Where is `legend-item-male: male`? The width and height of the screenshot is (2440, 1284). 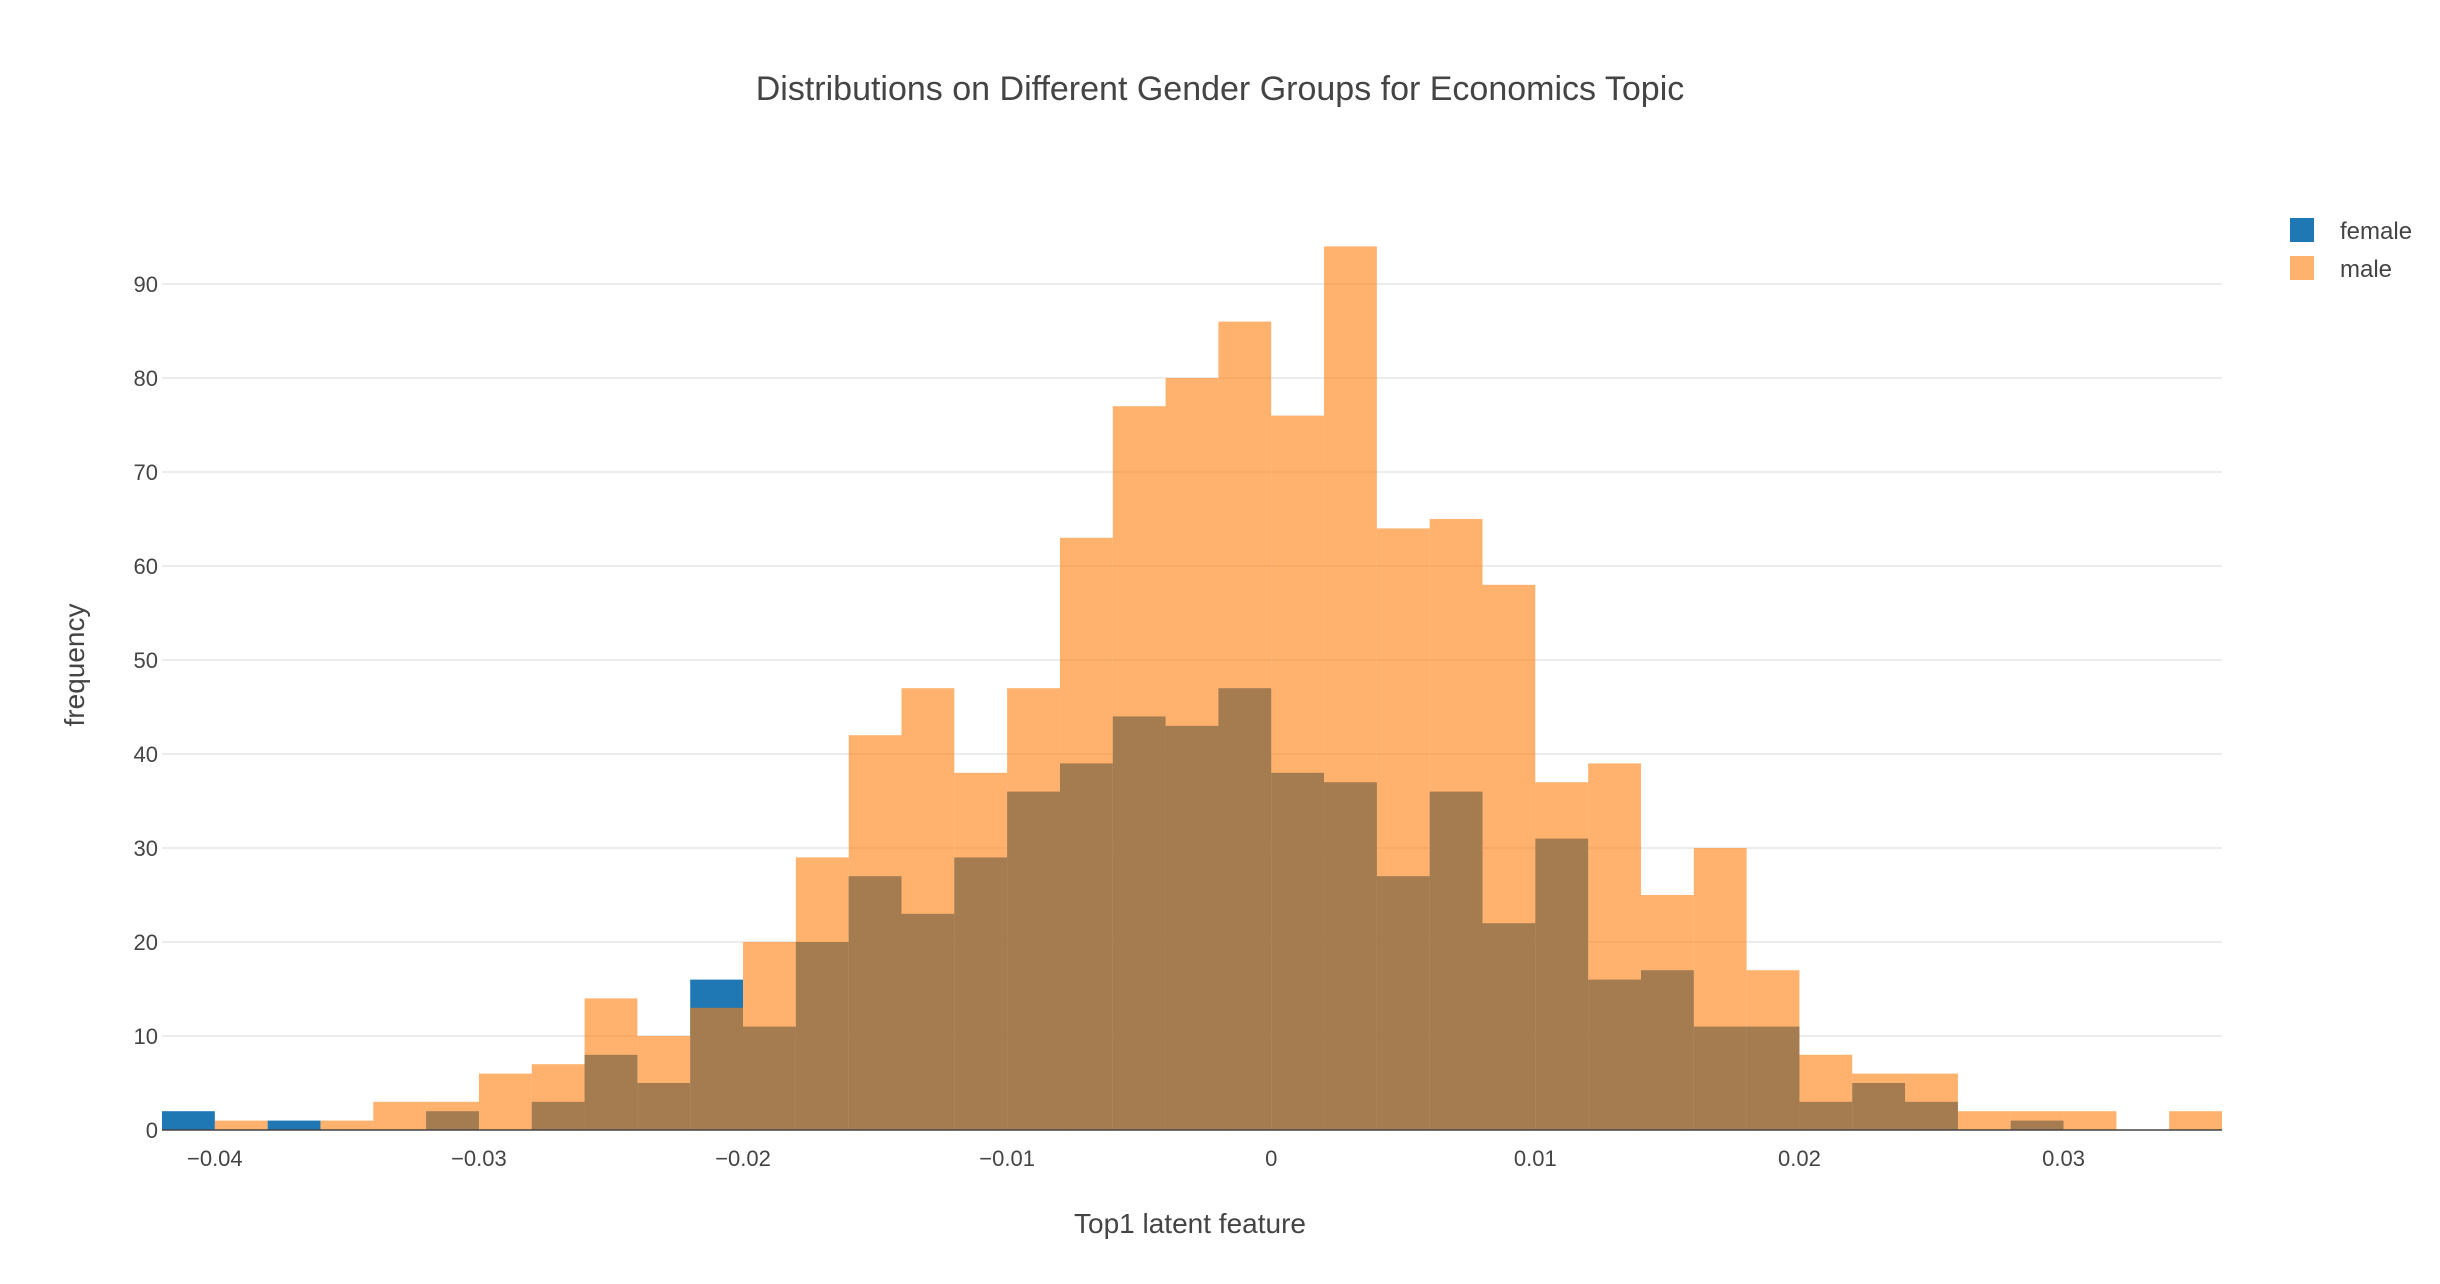
legend-item-male: male is located at coordinates (2341, 269).